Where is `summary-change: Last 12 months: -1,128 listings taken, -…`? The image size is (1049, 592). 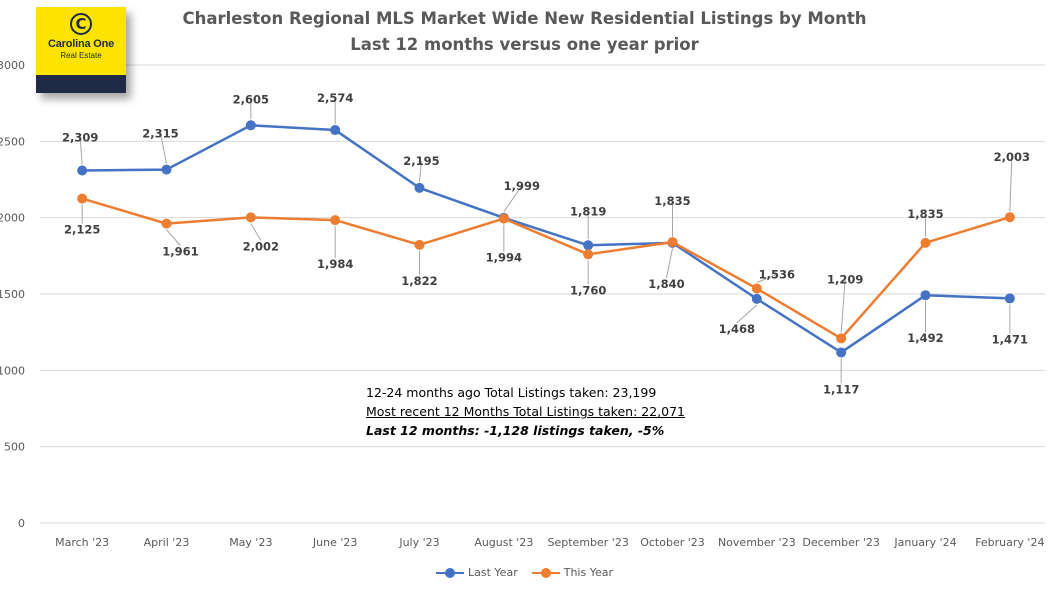 summary-change: Last 12 months: -1,128 listings taken, -… is located at coordinates (515, 430).